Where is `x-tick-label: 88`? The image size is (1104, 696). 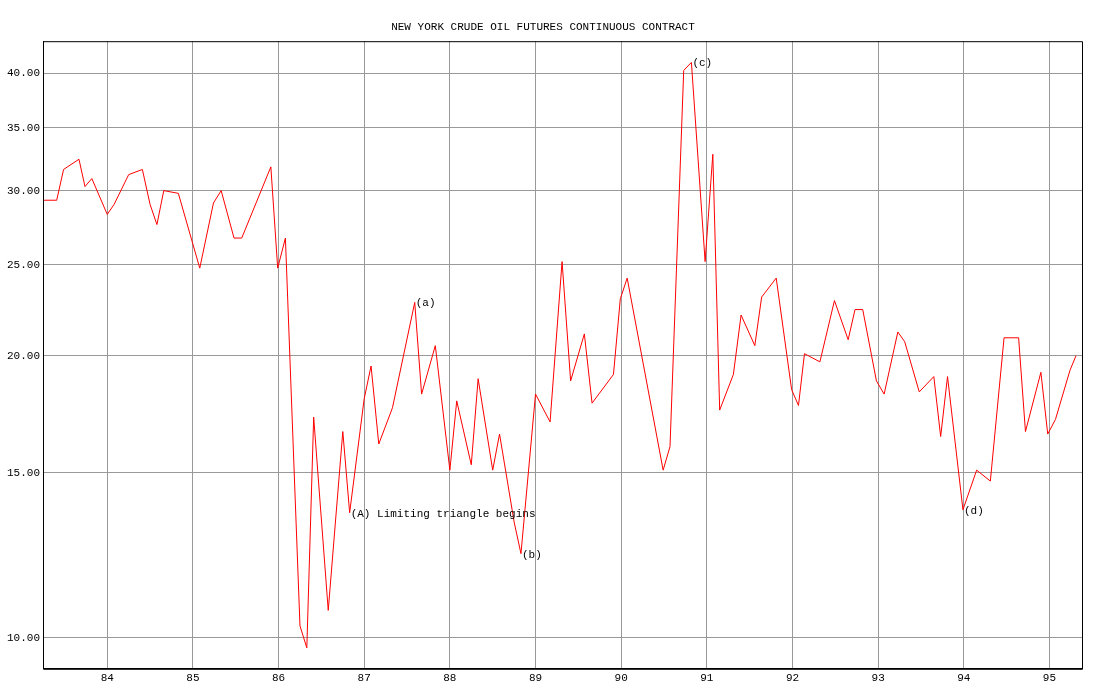
x-tick-label: 88 is located at coordinates (450, 678).